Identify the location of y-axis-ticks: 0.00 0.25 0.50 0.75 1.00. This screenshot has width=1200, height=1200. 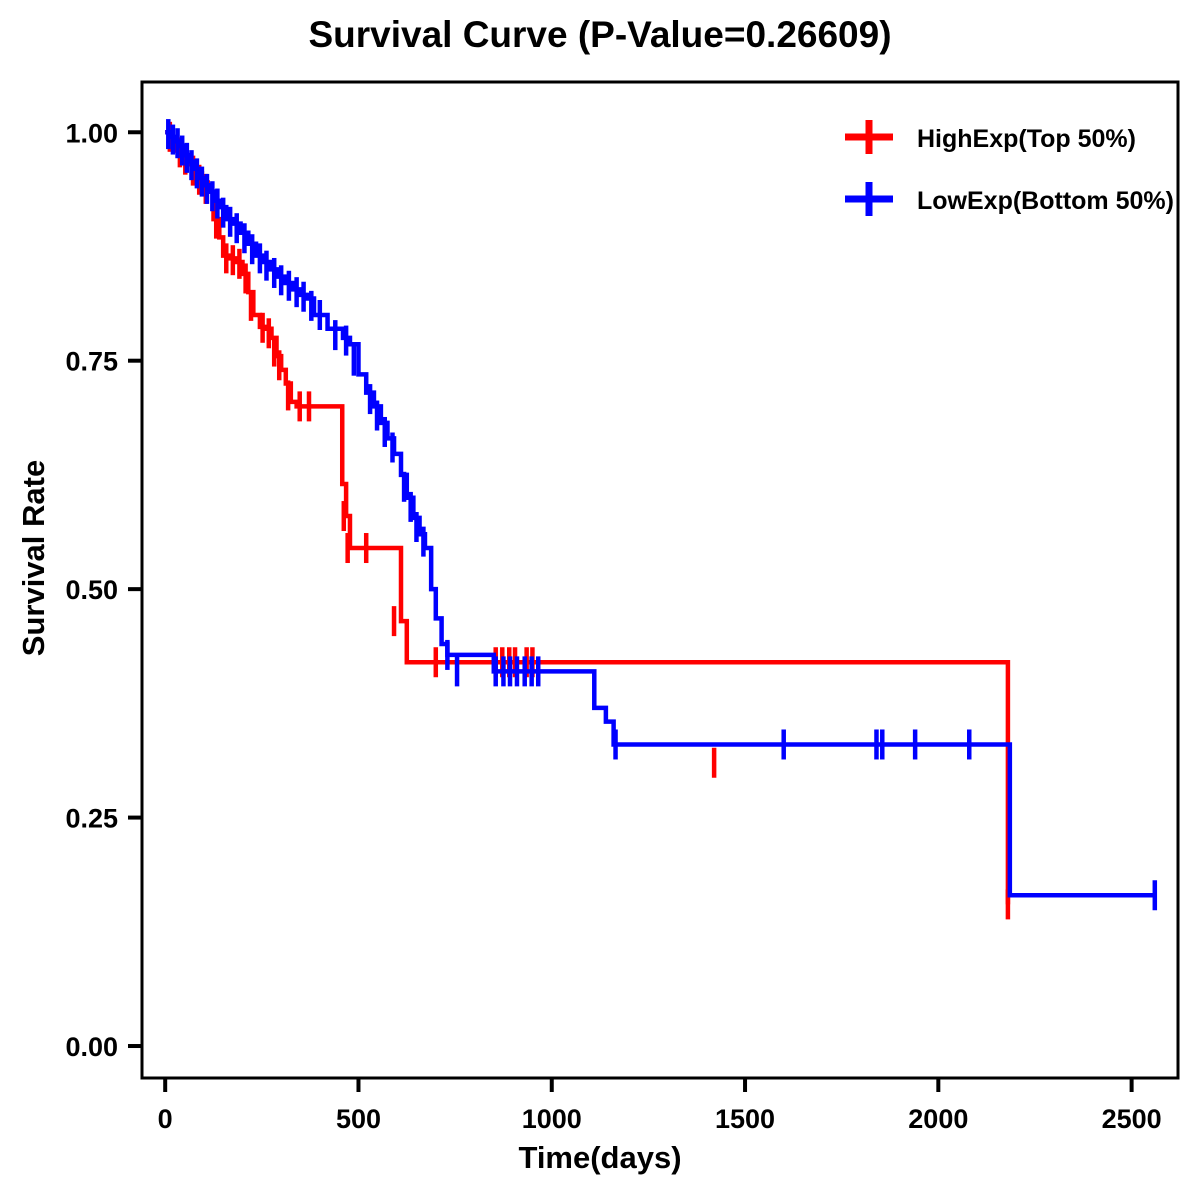
(103, 590).